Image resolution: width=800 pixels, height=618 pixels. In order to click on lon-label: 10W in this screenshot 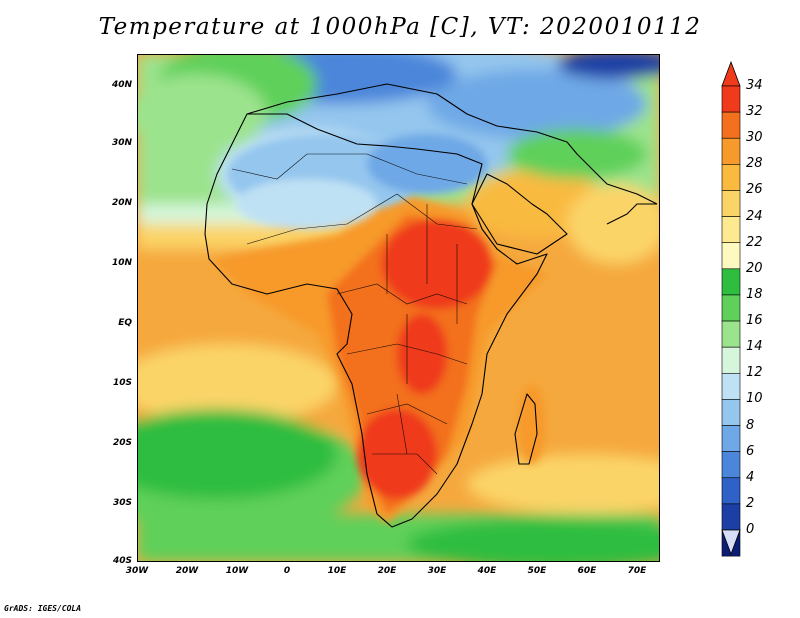, I will do `click(237, 571)`.